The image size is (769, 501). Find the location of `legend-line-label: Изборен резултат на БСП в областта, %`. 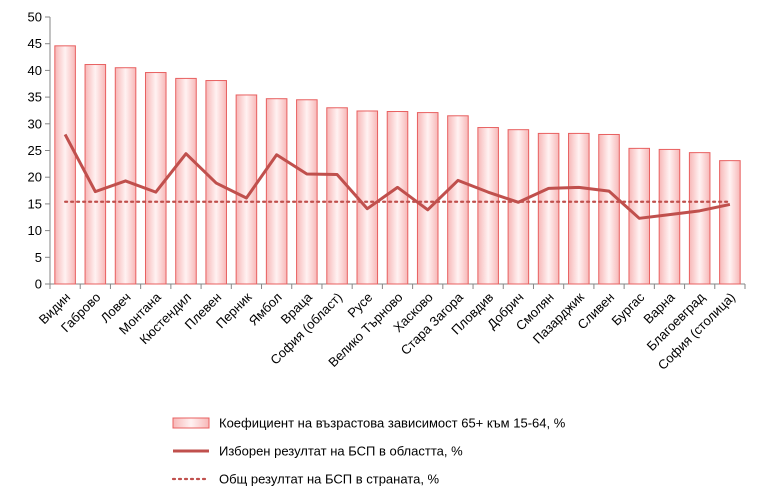

legend-line-label: Изборен резултат на БСП в областта, % is located at coordinates (341, 451).